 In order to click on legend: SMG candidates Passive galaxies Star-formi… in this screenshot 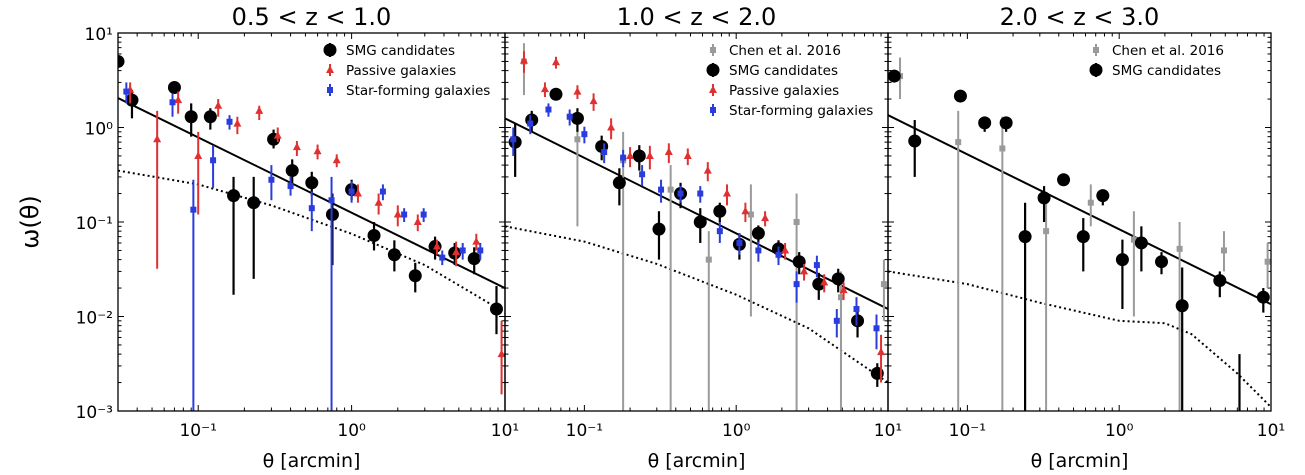, I will do `click(406, 71)`.